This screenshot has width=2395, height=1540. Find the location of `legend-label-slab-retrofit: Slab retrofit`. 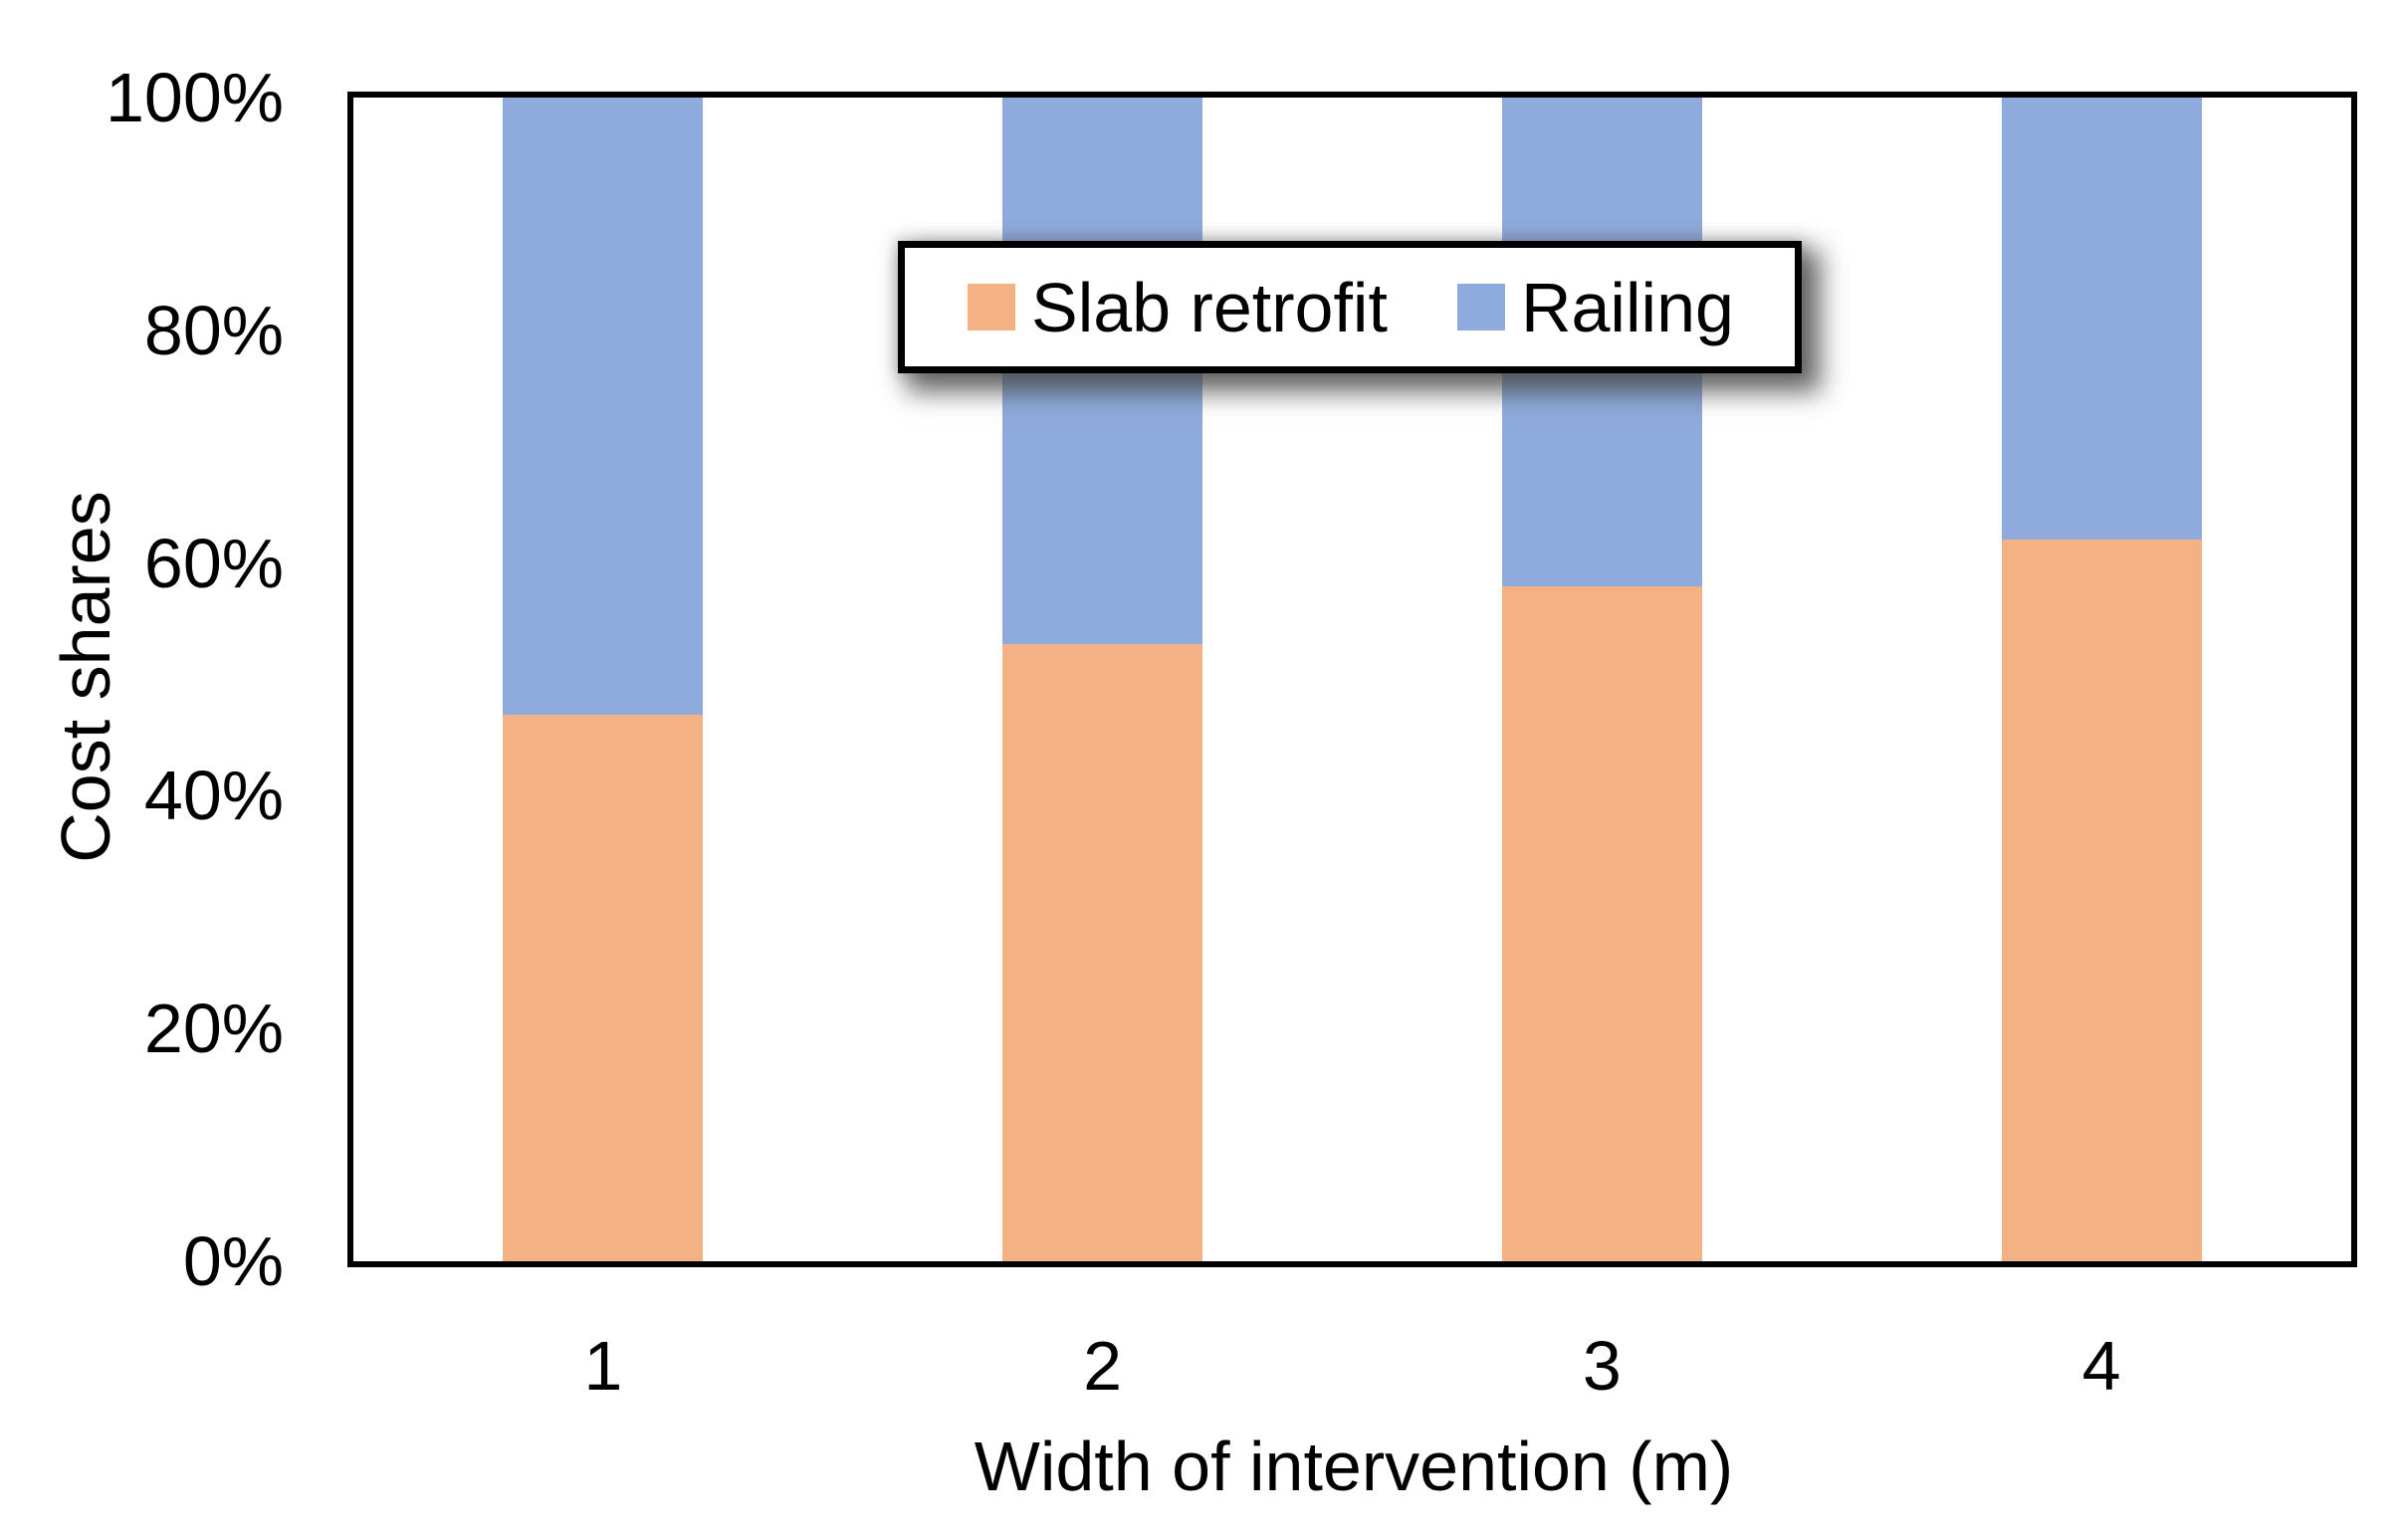

legend-label-slab-retrofit: Slab retrofit is located at coordinates (1209, 307).